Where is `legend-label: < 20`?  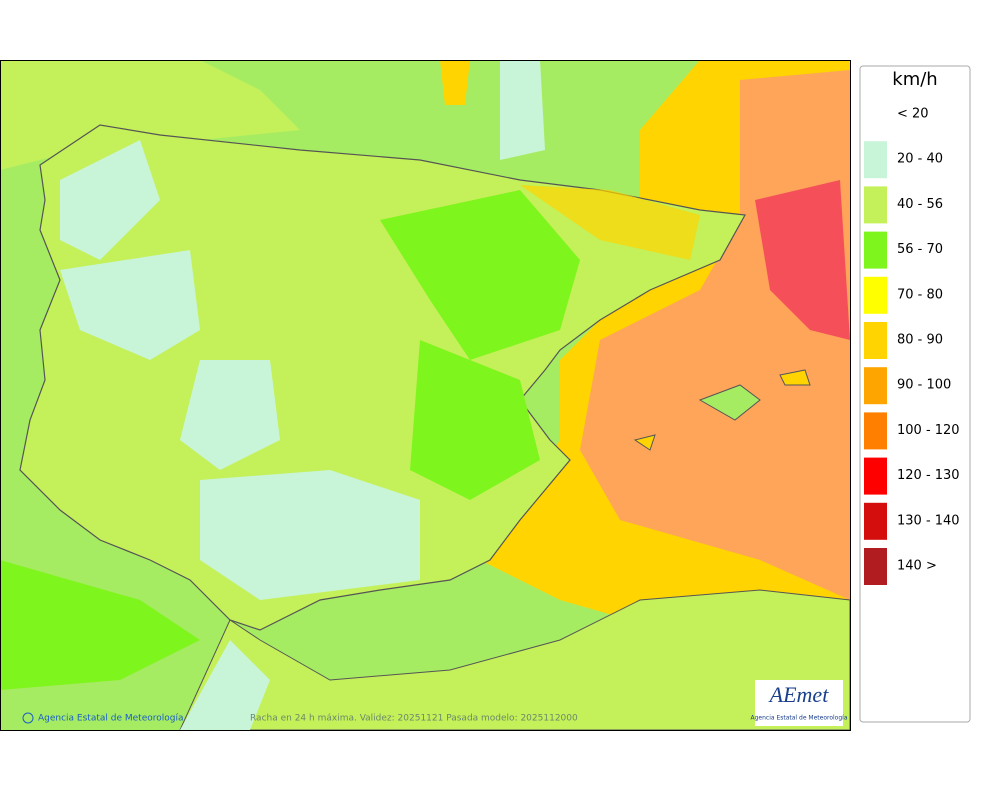 legend-label: < 20 is located at coordinates (913, 114).